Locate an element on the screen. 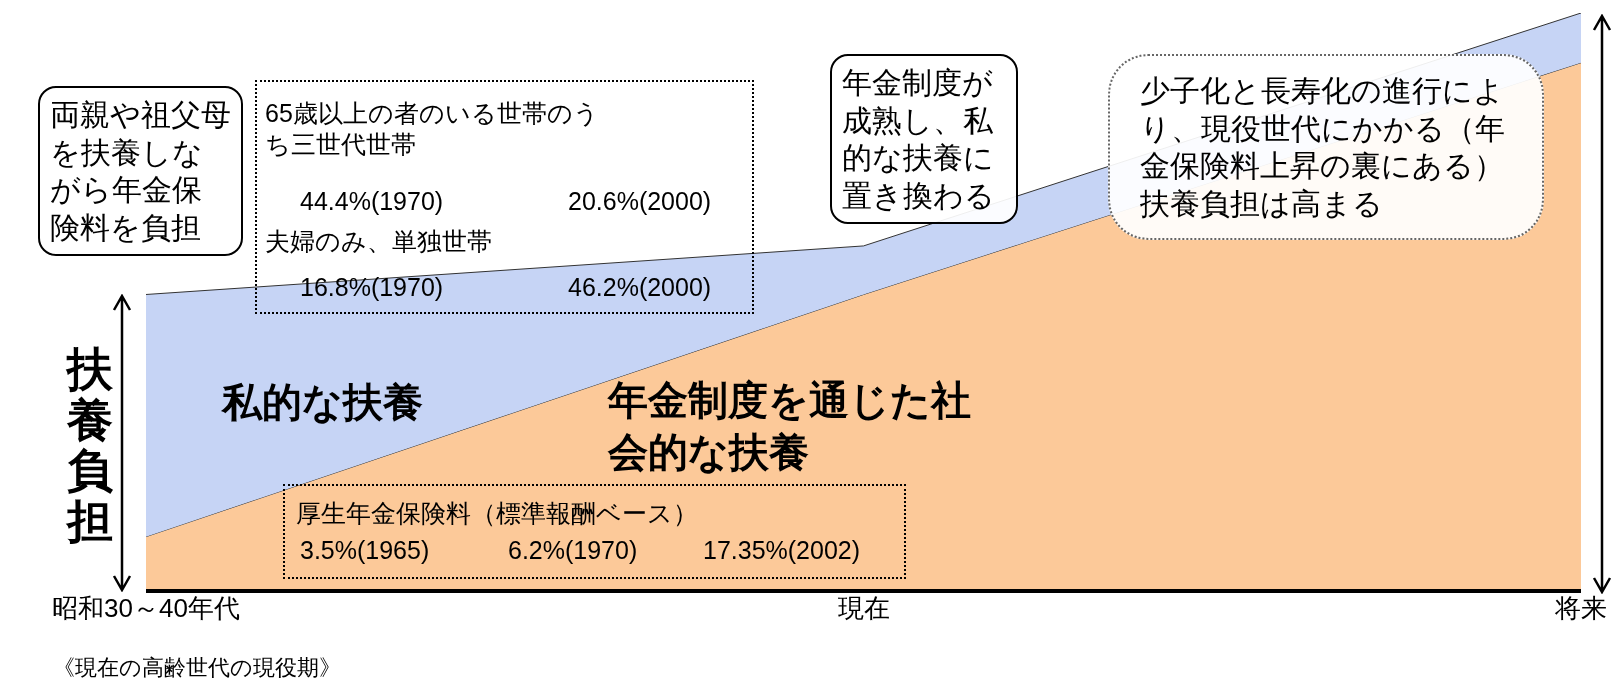 This screenshot has width=1616, height=688. annotation: 46.2%(2000) is located at coordinates (640, 287).